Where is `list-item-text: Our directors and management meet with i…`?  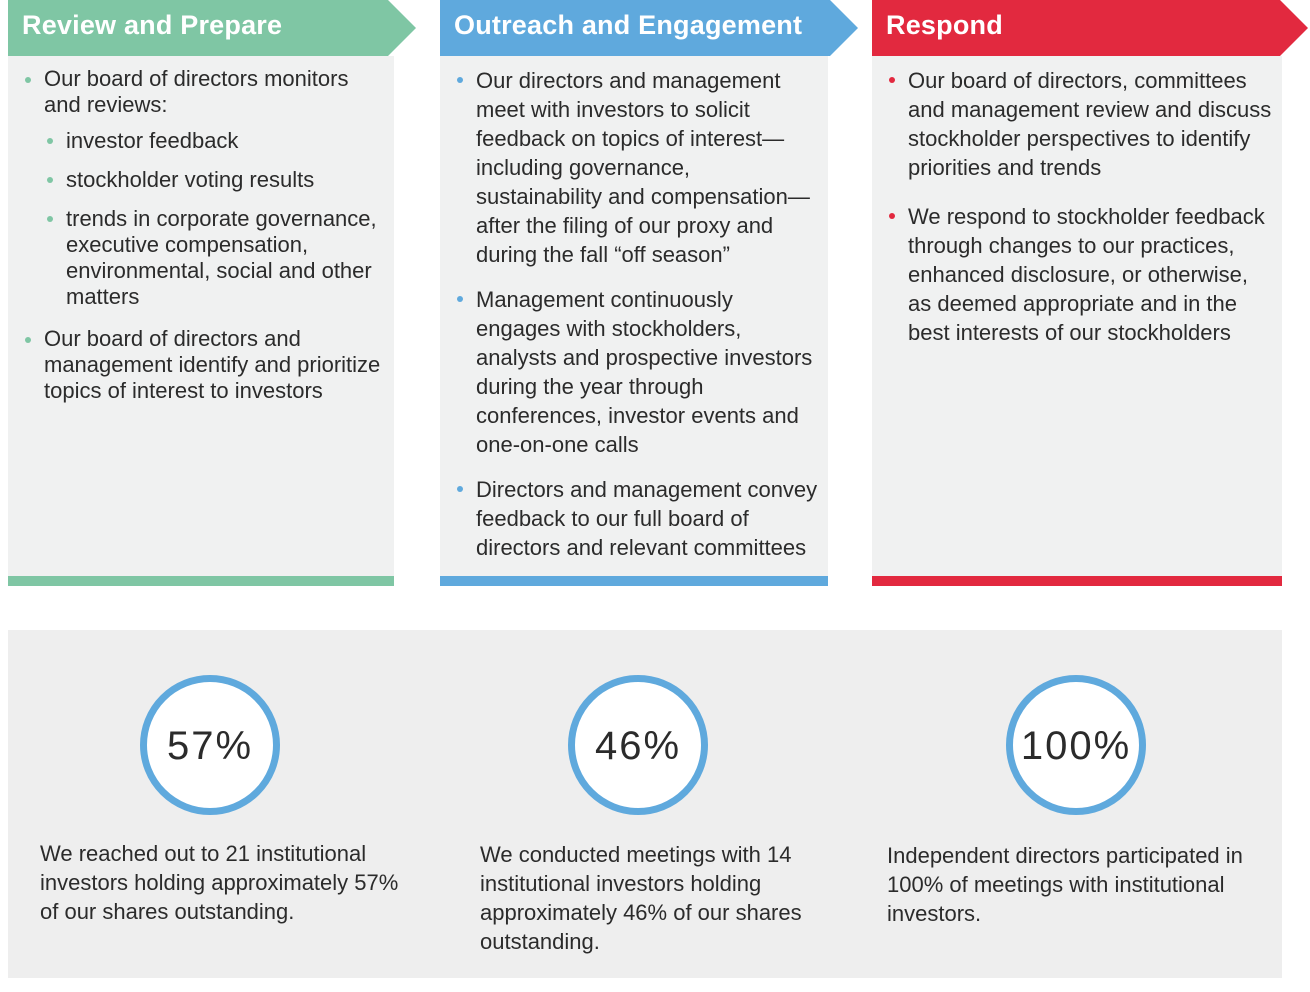 list-item-text: Our directors and management meet with i… is located at coordinates (643, 167).